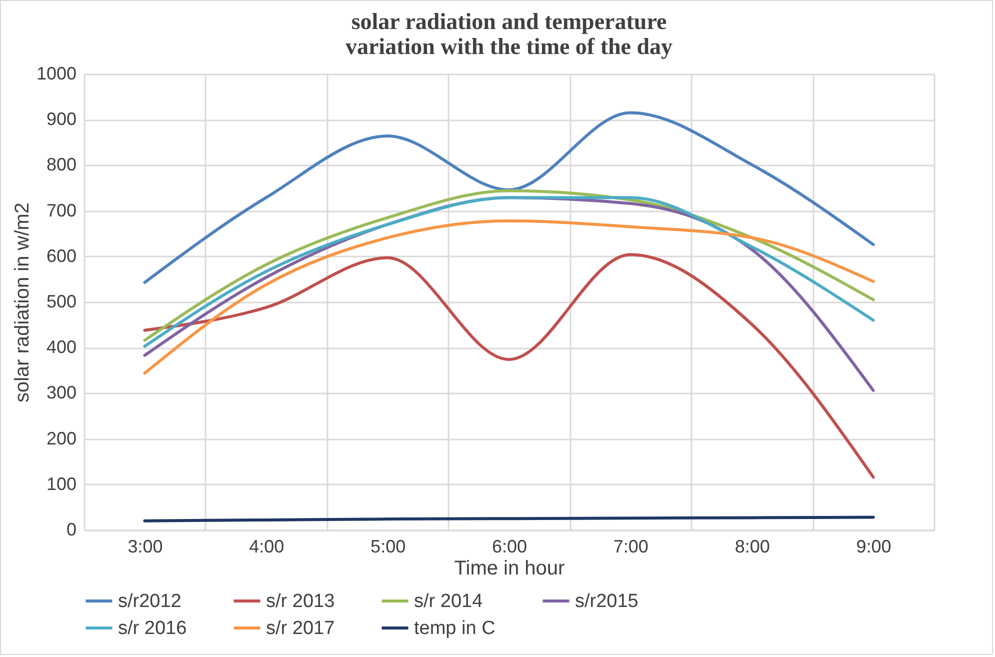 The width and height of the screenshot is (995, 657). I want to click on y-tick-label: 600, so click(61, 256).